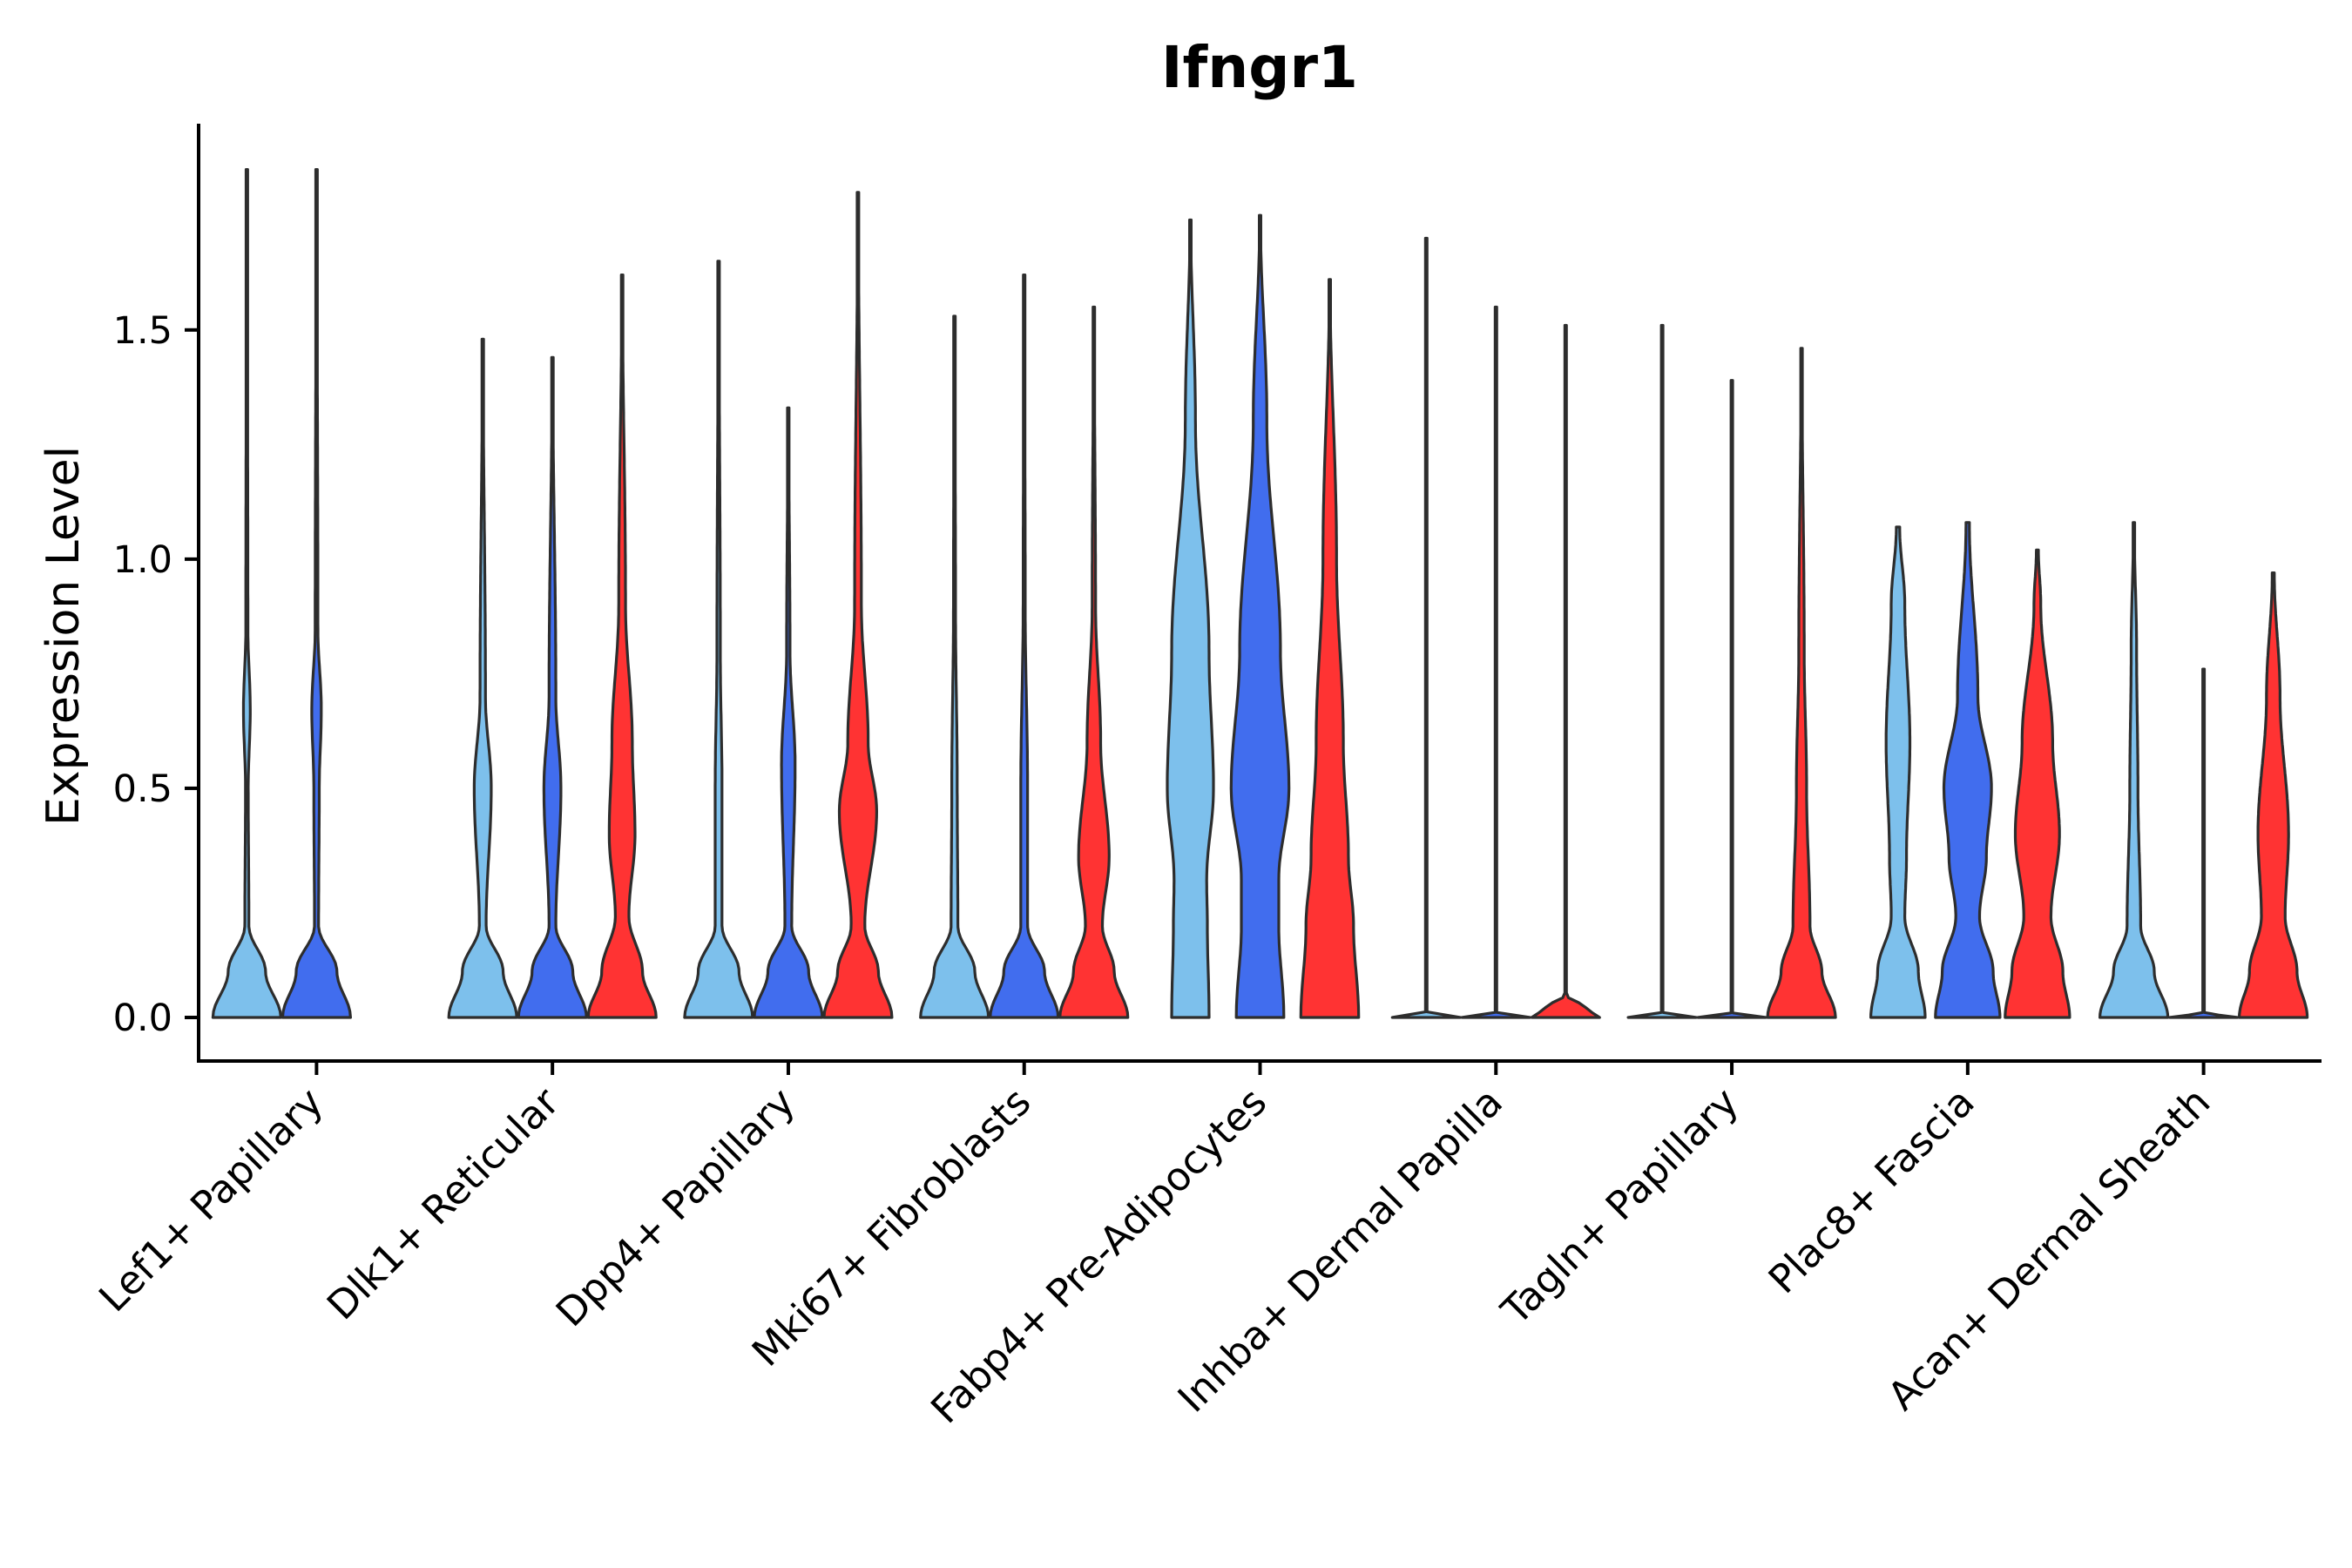 This screenshot has width=2352, height=1568. Describe the element at coordinates (64, 636) in the screenshot. I see `y-axis-label: Expression Level` at that location.